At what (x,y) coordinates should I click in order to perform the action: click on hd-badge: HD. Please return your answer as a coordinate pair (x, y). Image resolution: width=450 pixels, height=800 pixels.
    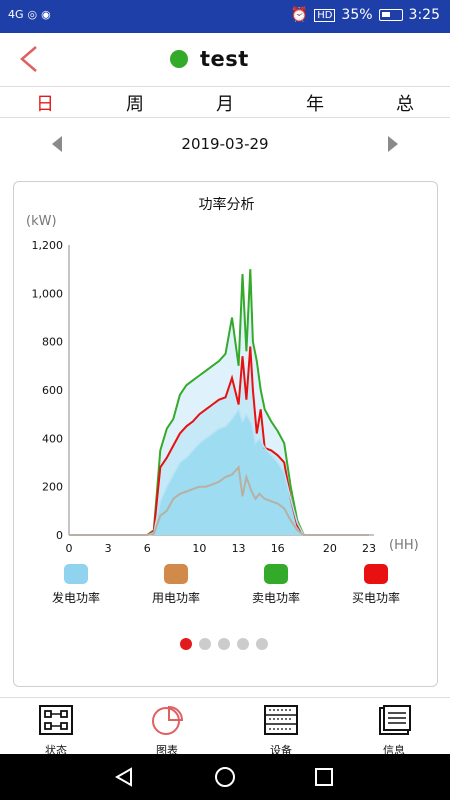
    Looking at the image, I should click on (325, 15).